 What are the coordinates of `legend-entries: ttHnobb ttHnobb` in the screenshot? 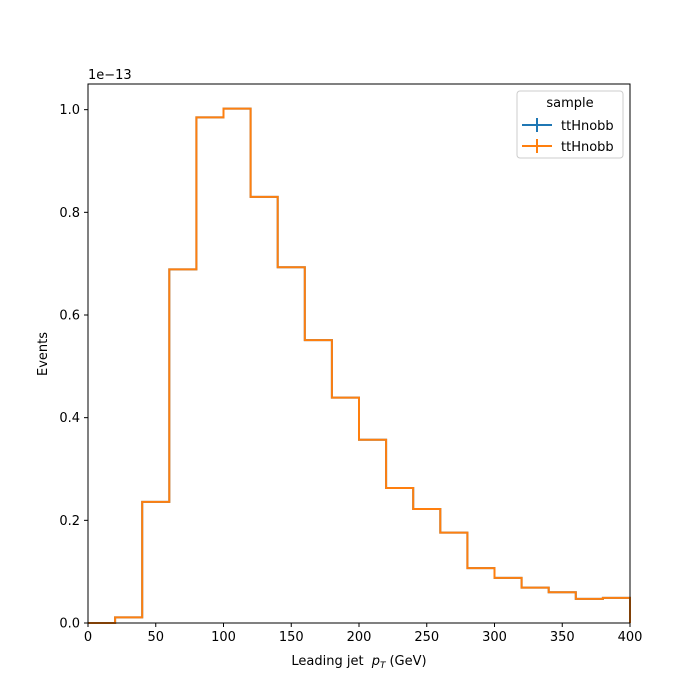 It's located at (568, 136).